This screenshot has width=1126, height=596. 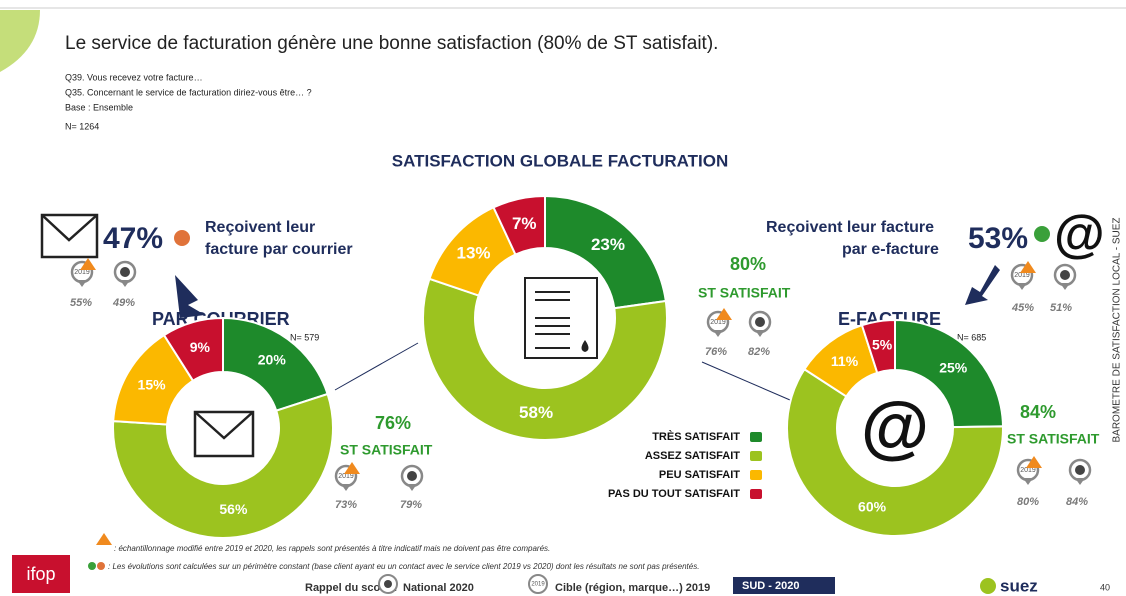 What do you see at coordinates (759, 352) in the screenshot?
I see `st-national: 82%` at bounding box center [759, 352].